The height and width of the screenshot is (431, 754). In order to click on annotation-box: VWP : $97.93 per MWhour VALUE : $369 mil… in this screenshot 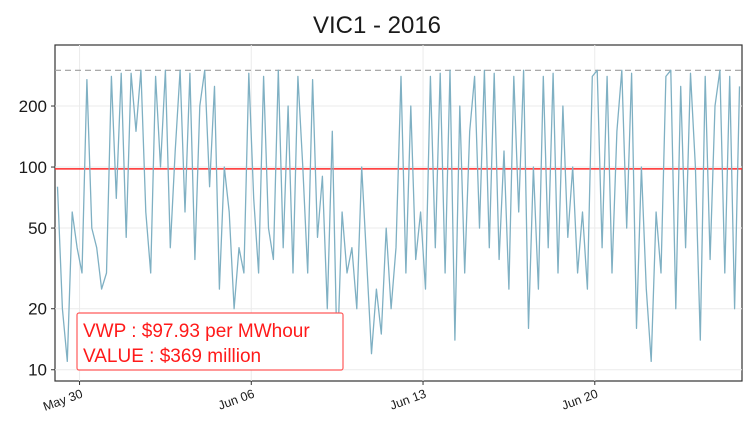, I will do `click(210, 341)`.